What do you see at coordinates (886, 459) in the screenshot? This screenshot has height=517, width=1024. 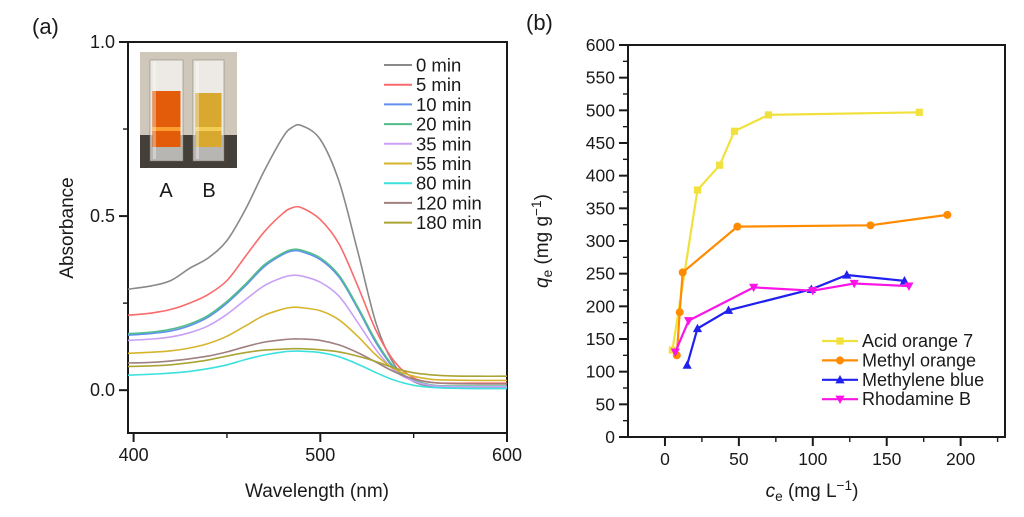 I see `x-tick-label: 150` at bounding box center [886, 459].